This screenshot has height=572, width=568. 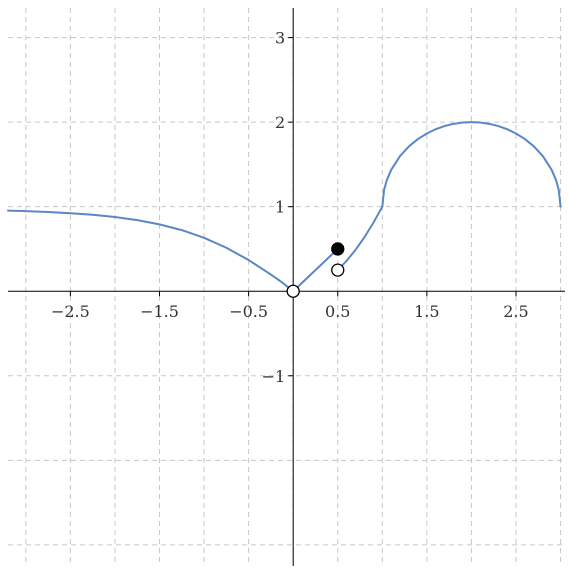 What do you see at coordinates (274, 376) in the screenshot?
I see `y-tick-label: −1` at bounding box center [274, 376].